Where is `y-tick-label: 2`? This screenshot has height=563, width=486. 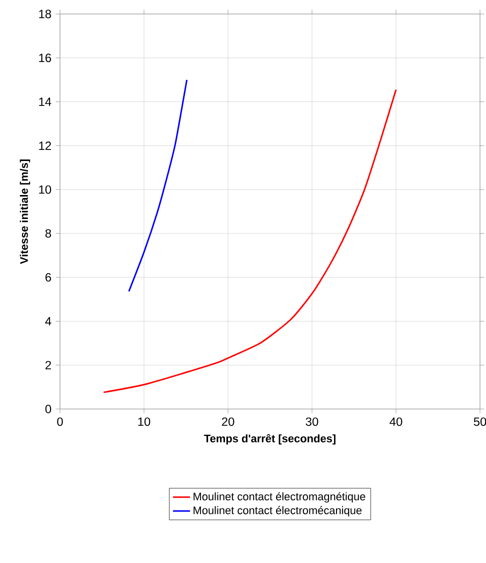
y-tick-label: 2 is located at coordinates (48, 365).